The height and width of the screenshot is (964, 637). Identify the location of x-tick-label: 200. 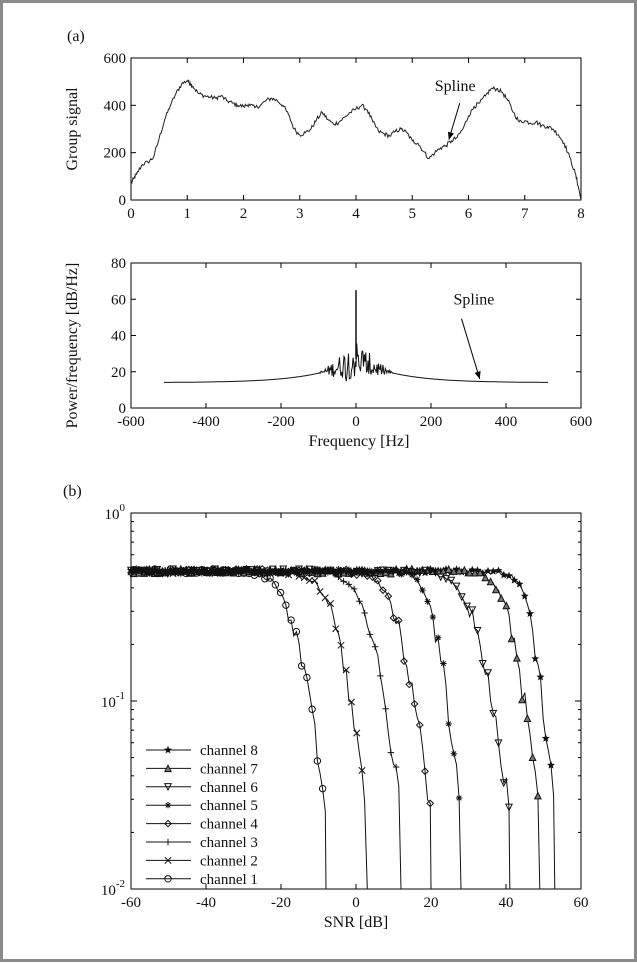
(431, 422).